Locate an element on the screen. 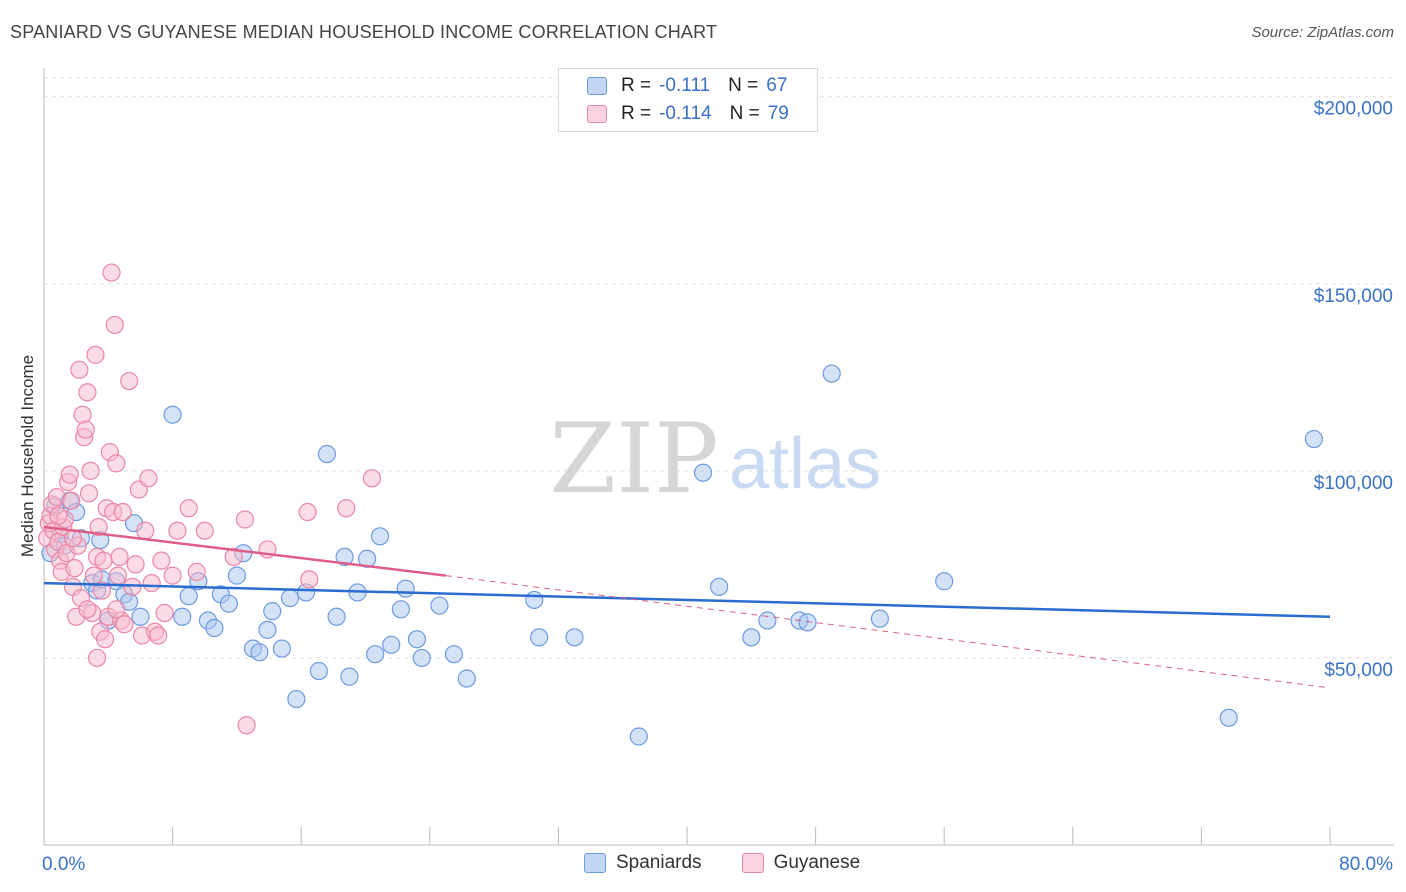  legend-row-guyanese: R = -0.114 N = 79 is located at coordinates (688, 114).